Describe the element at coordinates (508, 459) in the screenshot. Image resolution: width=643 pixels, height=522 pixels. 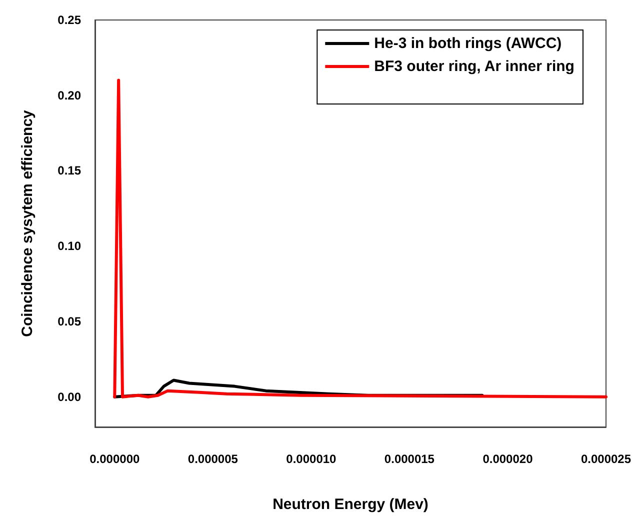
I see `x-tick-label: 0.000020` at that location.